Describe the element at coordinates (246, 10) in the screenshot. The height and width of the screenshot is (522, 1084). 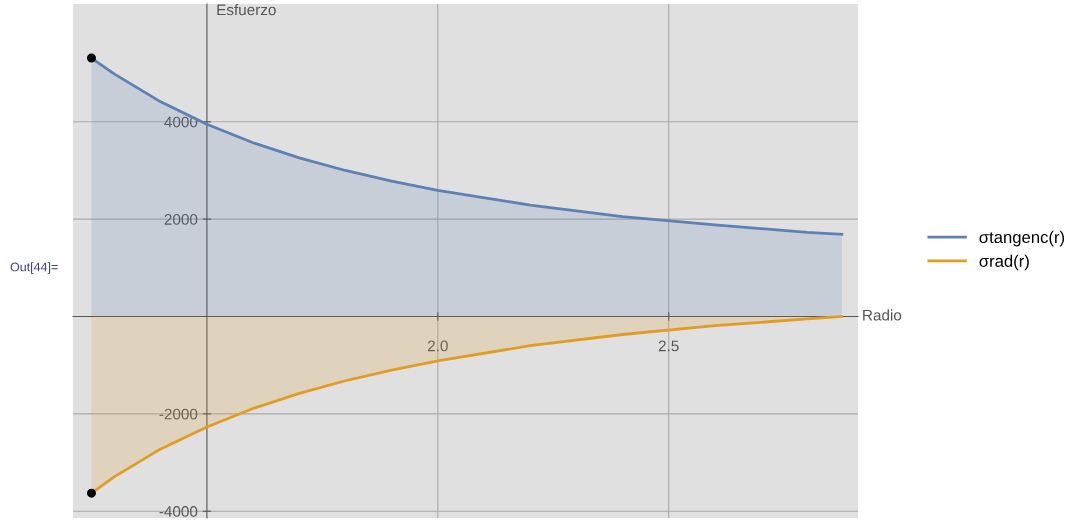
I see `y-axis-title: Esfuerzo` at that location.